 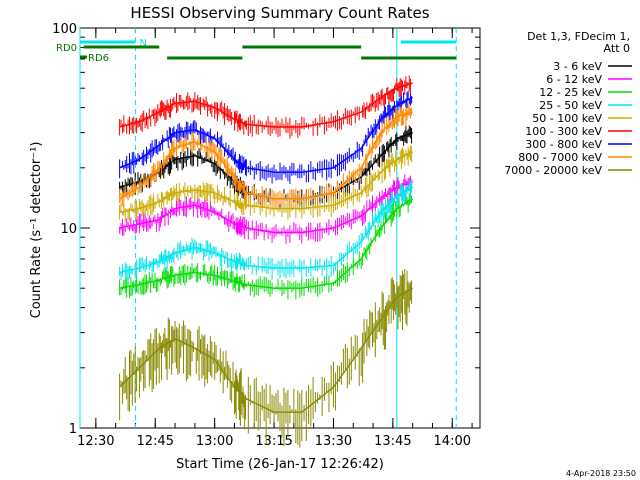 What do you see at coordinates (392, 441) in the screenshot?
I see `x-tick-label: 13:45` at bounding box center [392, 441].